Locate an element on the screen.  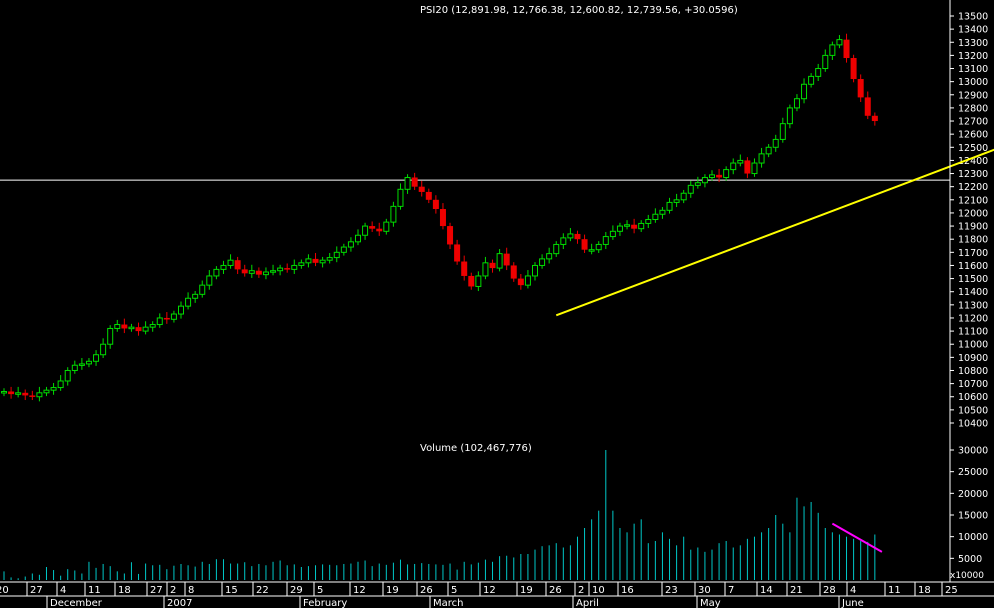
x-axis-month-label: May is located at coordinates (710, 603).